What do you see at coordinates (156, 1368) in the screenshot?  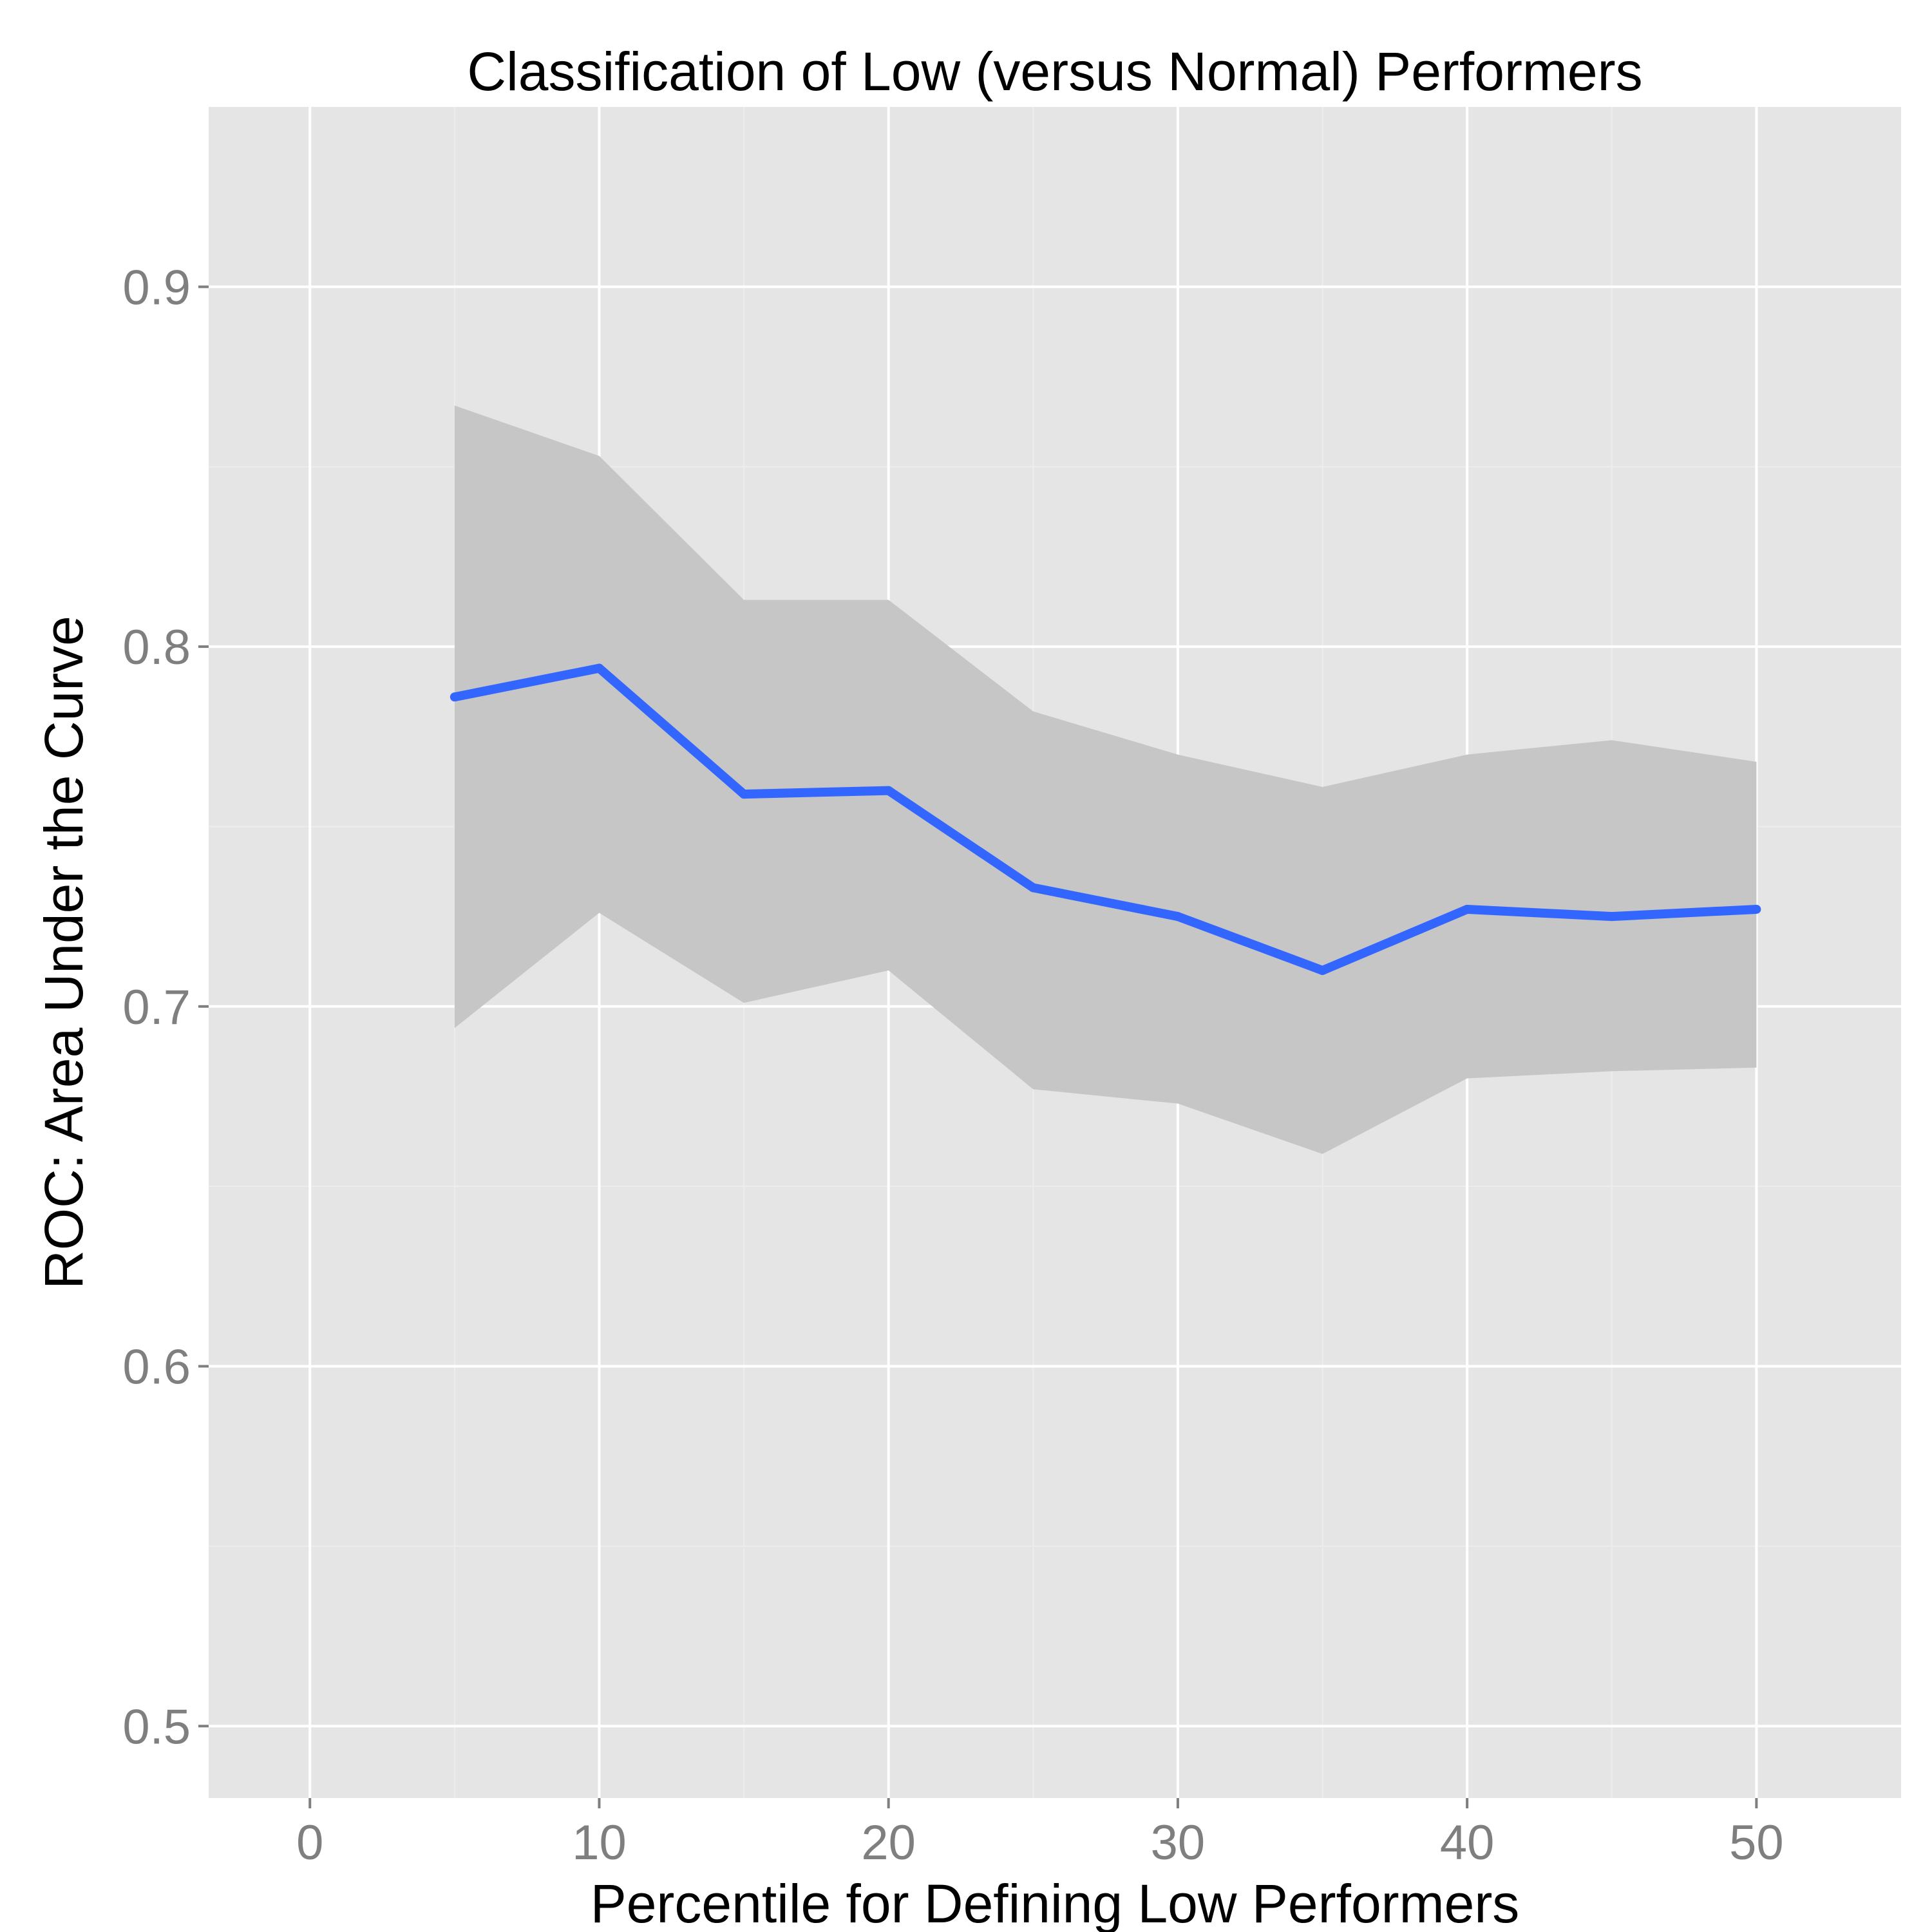 I see `y-tick-label: 0.6` at bounding box center [156, 1368].